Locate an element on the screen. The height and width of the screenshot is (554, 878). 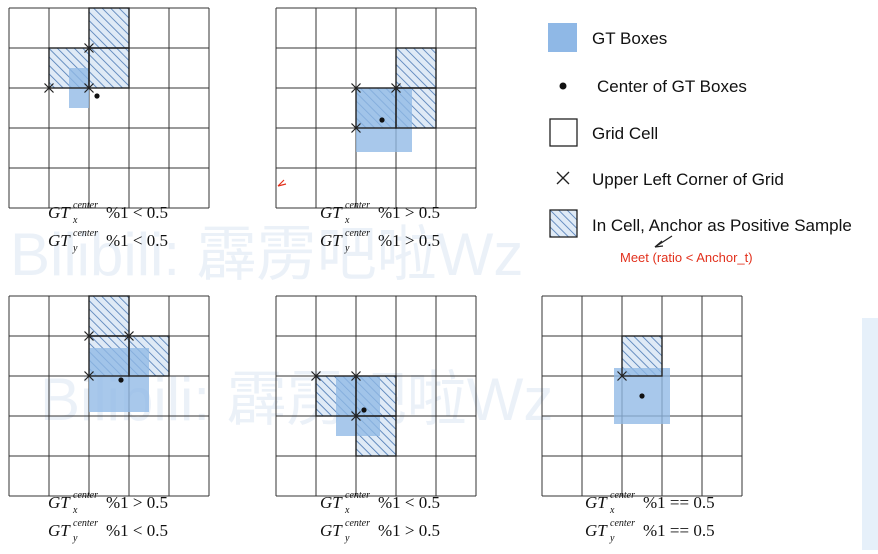
cross-icon is located at coordinates (563, 178).